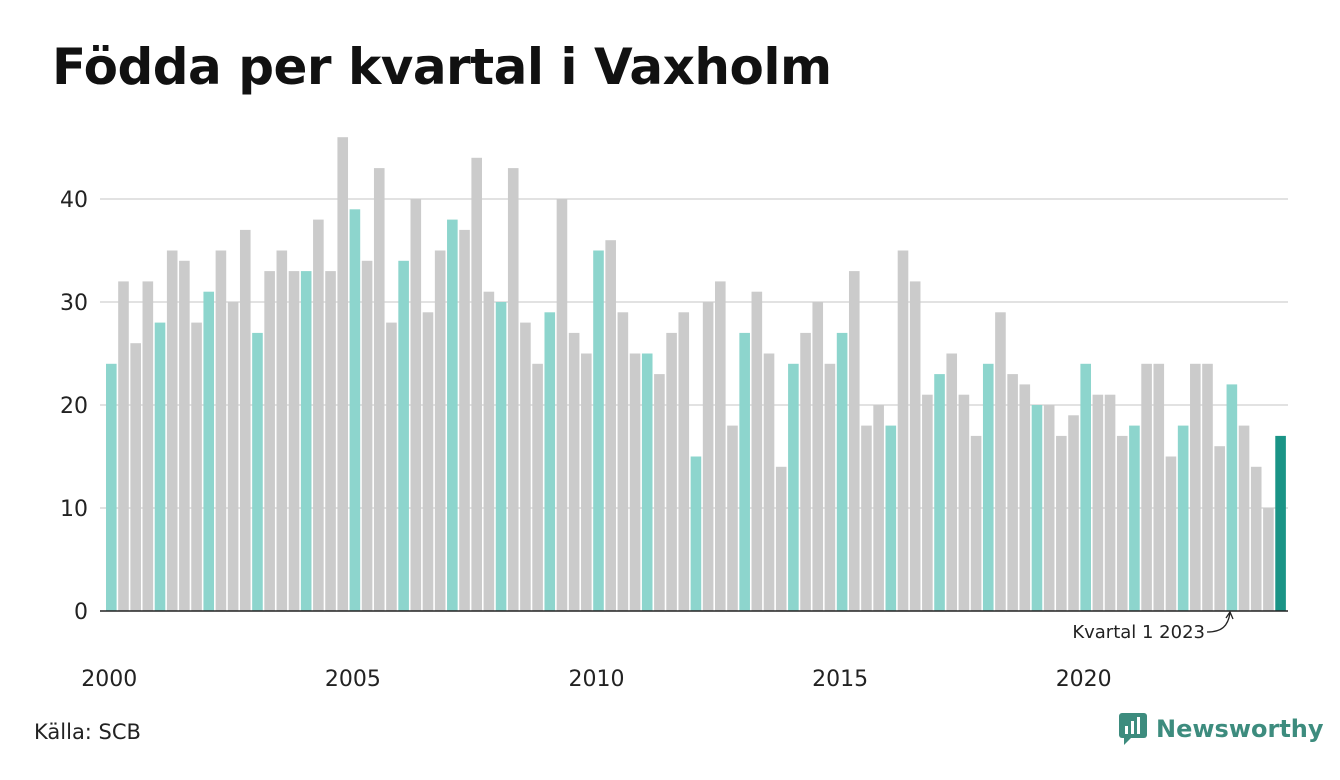  I want to click on x-tick-label: 2020, so click(1084, 679).